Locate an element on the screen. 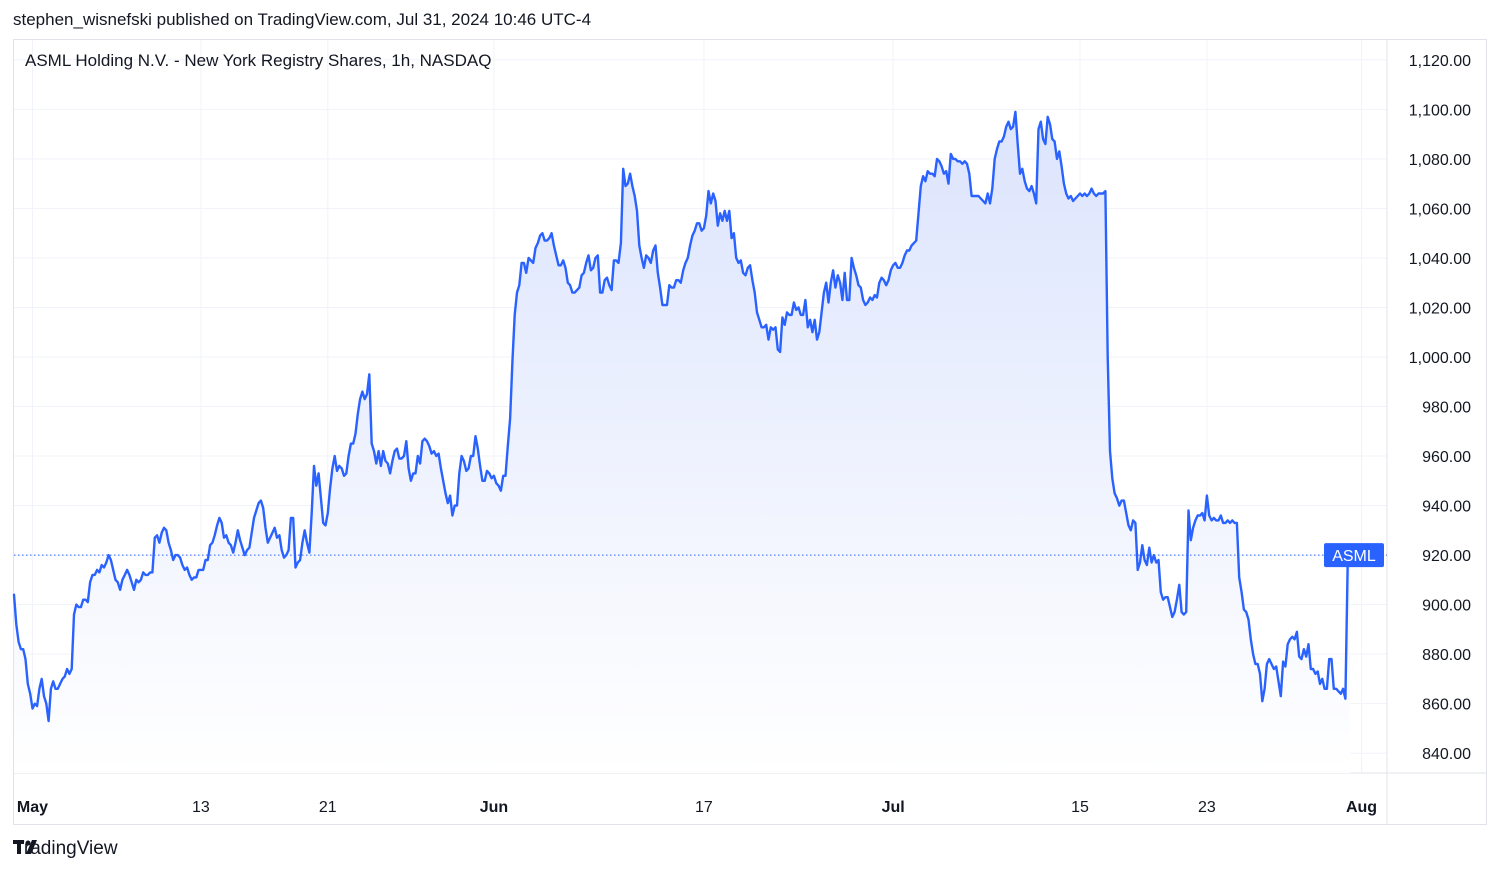 This screenshot has width=1500, height=873. y-tick-label: 1,000.00 is located at coordinates (1440, 358).